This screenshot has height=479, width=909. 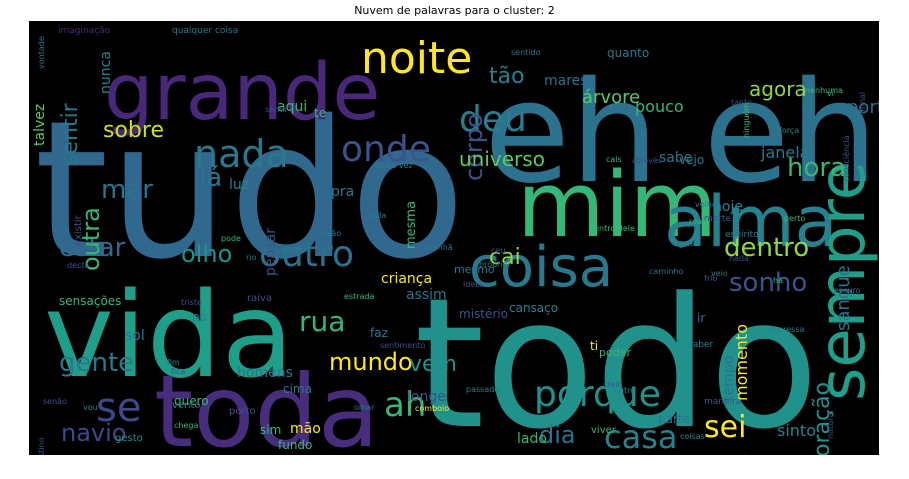 I want to click on word-sangue: sangue, so click(x=843, y=298).